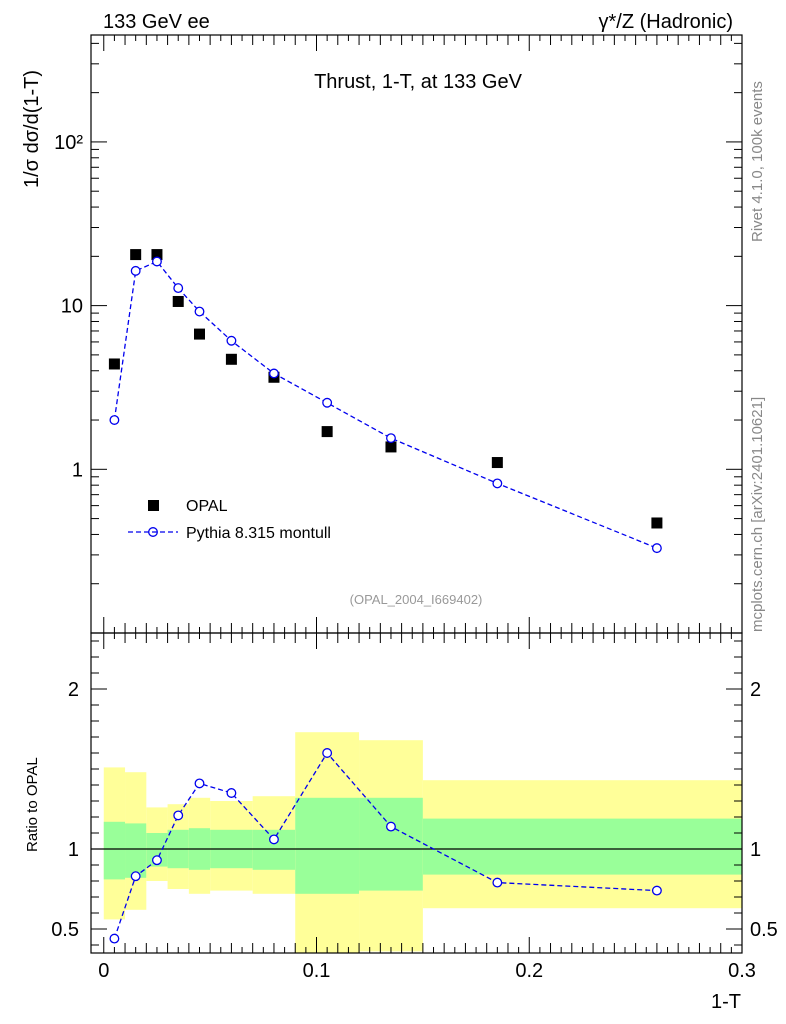 The width and height of the screenshot is (786, 1024). Describe the element at coordinates (153, 505) in the screenshot. I see `legend-data-marker` at that location.